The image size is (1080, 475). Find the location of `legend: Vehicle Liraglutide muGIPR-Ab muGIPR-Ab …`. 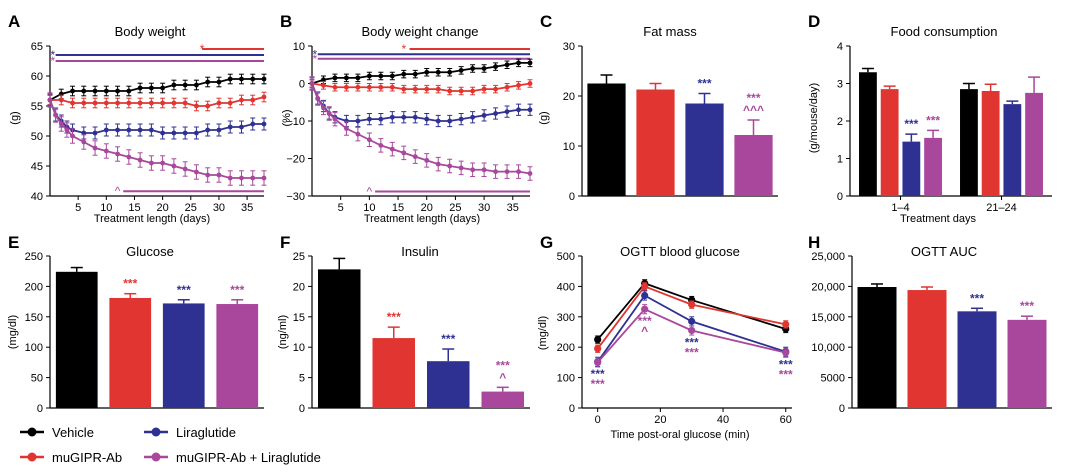

legend: Vehicle Liraglutide muGIPR-Ab muGIPR-Ab … is located at coordinates (170, 445).